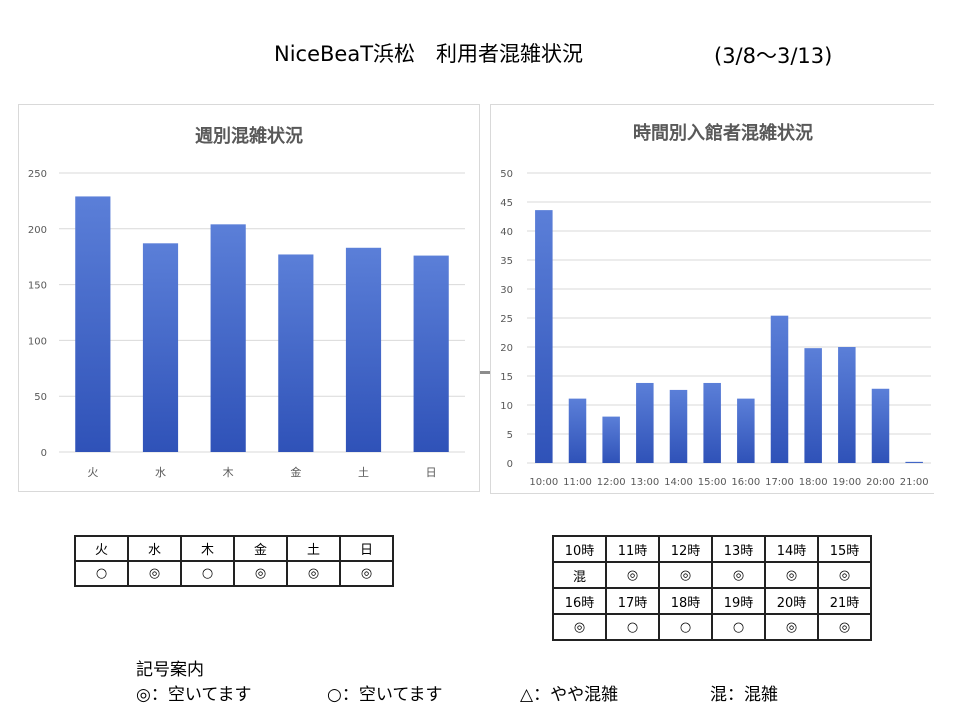  Describe the element at coordinates (385, 695) in the screenshot. I see `legend-item-circle: ○：空いてます` at that location.